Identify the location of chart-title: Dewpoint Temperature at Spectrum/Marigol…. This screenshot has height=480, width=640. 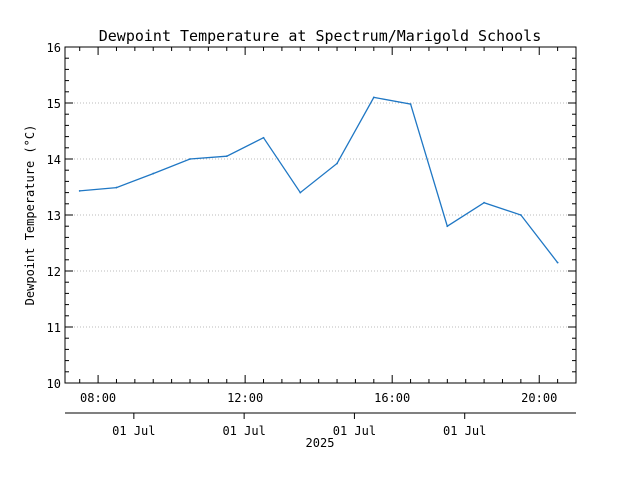
(320, 36).